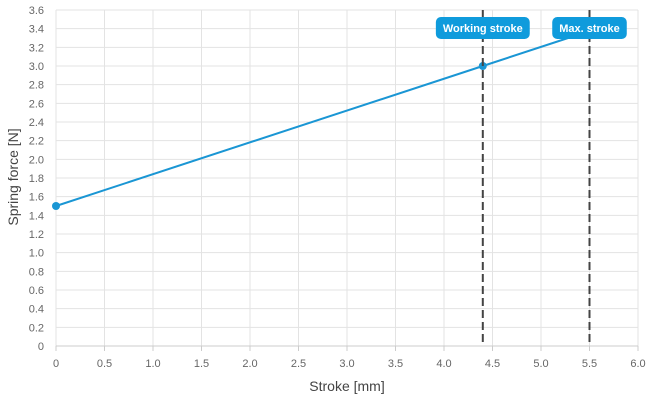 Image resolution: width=650 pixels, height=400 pixels. Describe the element at coordinates (540, 364) in the screenshot. I see `x-tick-label: 5.0` at that location.